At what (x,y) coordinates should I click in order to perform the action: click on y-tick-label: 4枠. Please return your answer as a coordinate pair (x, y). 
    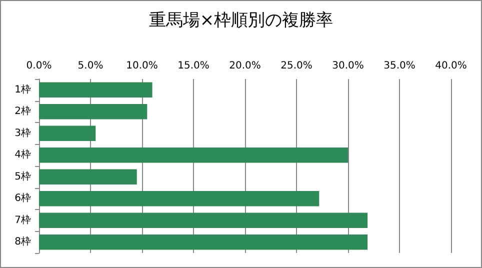
    Looking at the image, I should click on (22, 154).